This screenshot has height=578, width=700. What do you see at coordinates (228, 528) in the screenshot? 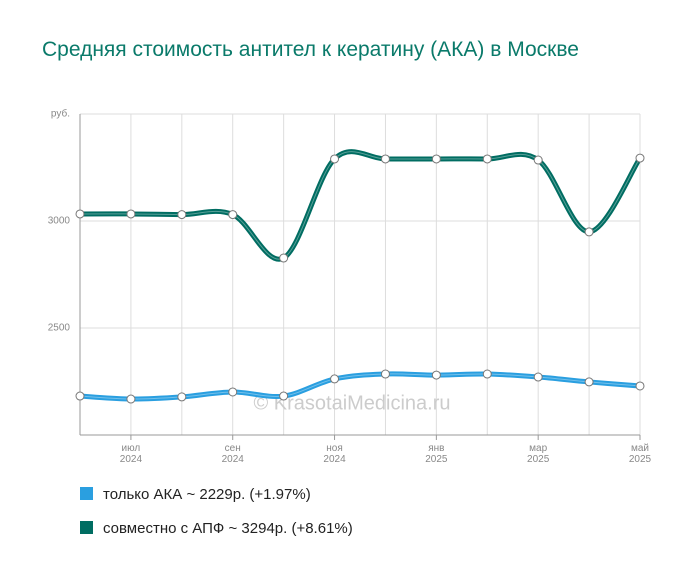
I see `legend-label: совместно с АПФ ~ 3294р. (+8.61%)` at bounding box center [228, 528].